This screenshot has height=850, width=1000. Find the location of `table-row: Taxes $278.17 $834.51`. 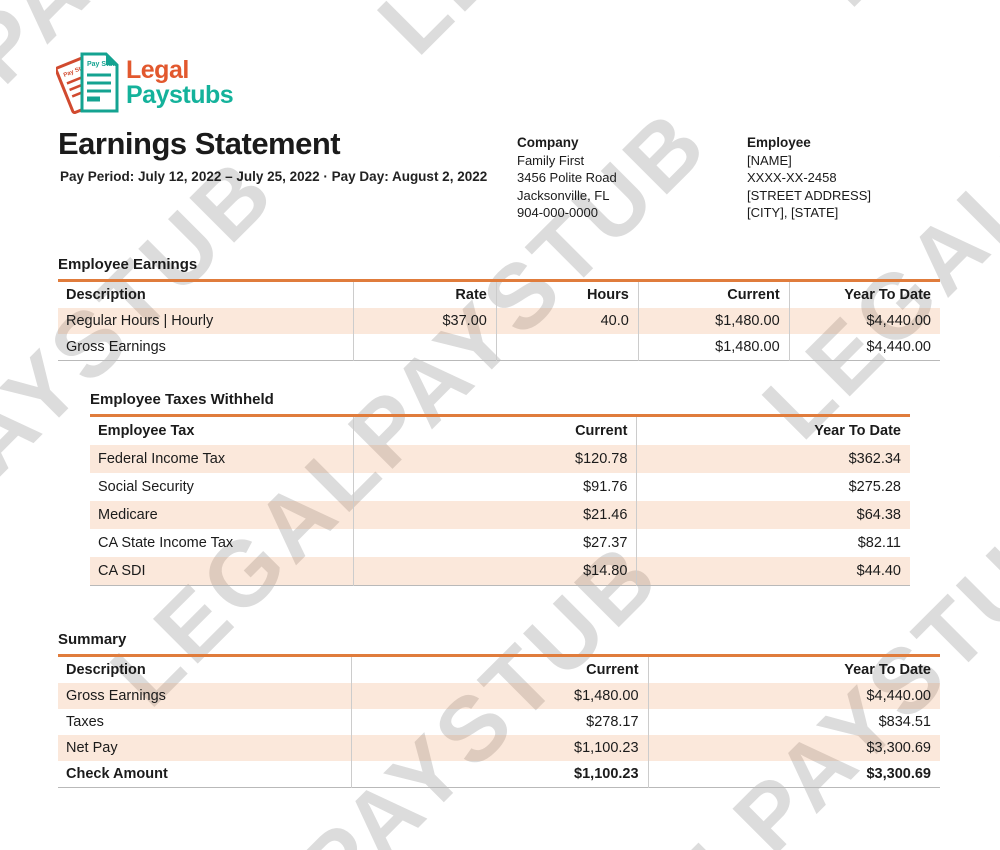

table-row: Taxes $278.17 $834.51 is located at coordinates (499, 722).